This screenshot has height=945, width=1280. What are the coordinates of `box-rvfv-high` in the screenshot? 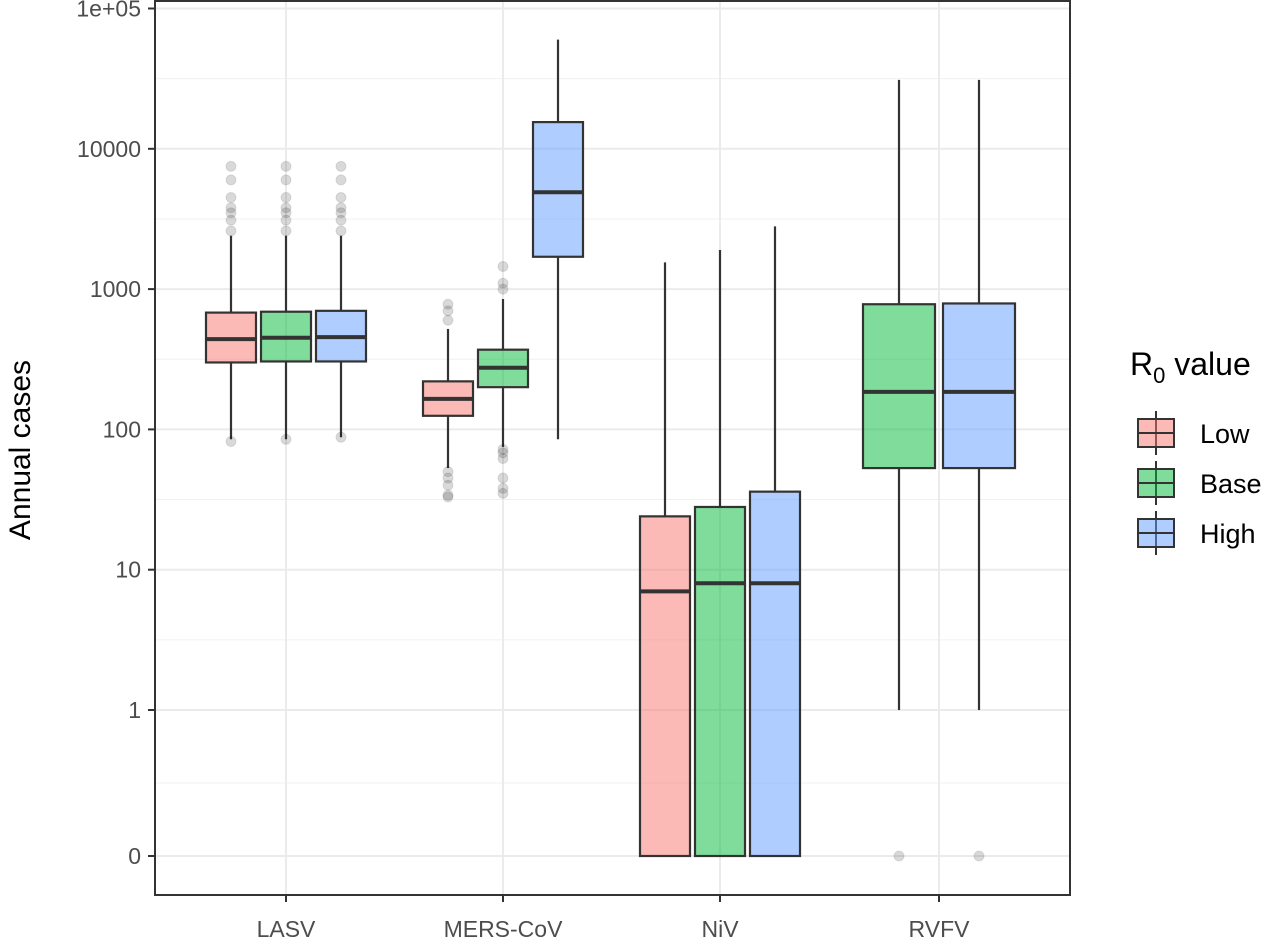 It's located at (979, 470).